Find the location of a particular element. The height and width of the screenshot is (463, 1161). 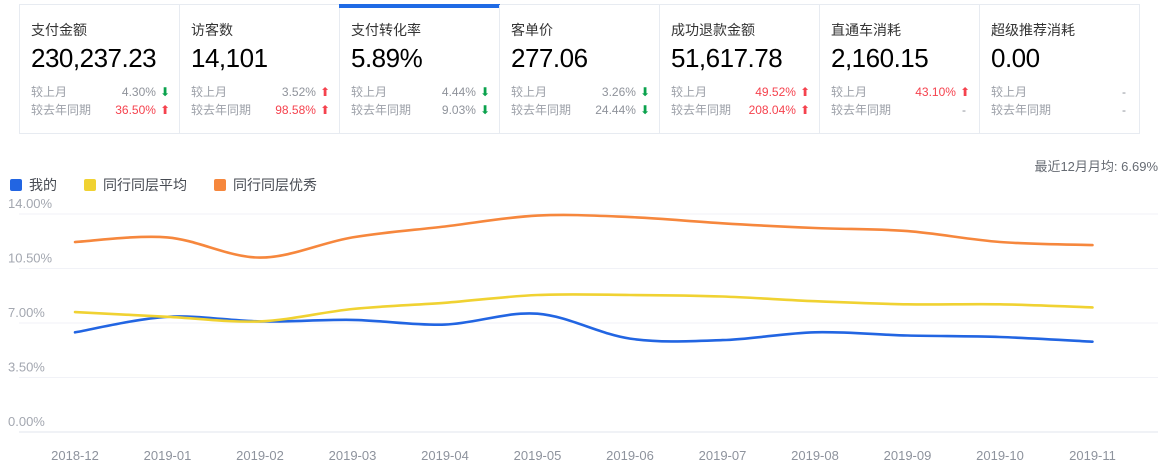

x-axis-label: 2019-08 is located at coordinates (815, 455).